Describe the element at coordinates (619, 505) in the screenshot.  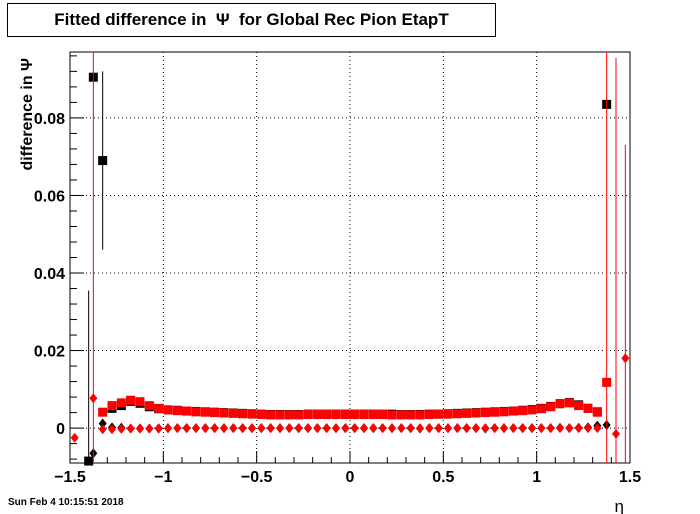
I see `x-axis-label: η` at that location.